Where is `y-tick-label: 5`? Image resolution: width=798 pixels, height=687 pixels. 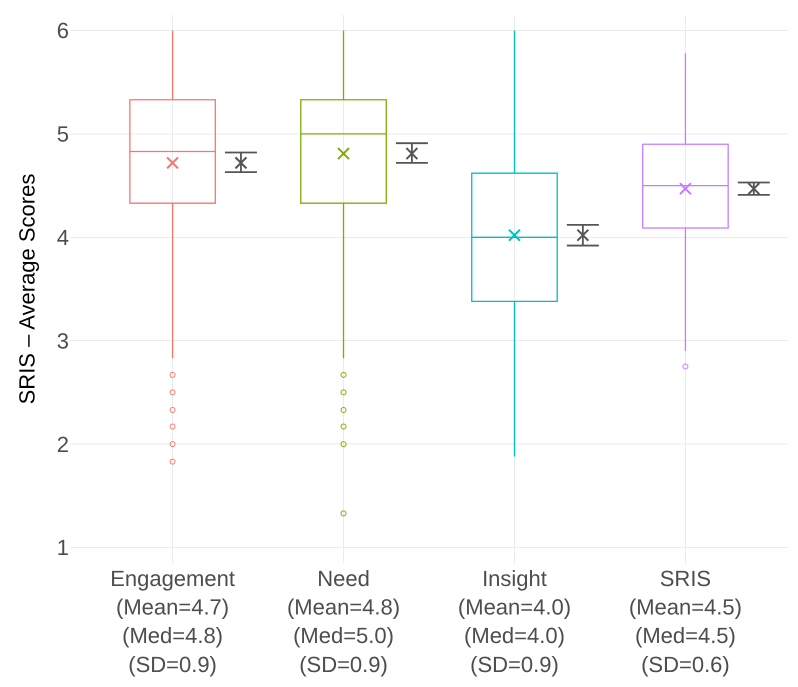 y-tick-label: 5 is located at coordinates (62, 134).